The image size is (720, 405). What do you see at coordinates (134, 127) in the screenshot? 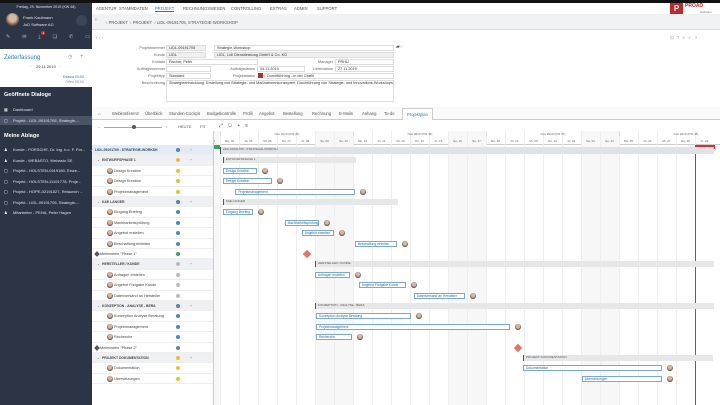
I see `zoom-slider-handle` at bounding box center [134, 127].